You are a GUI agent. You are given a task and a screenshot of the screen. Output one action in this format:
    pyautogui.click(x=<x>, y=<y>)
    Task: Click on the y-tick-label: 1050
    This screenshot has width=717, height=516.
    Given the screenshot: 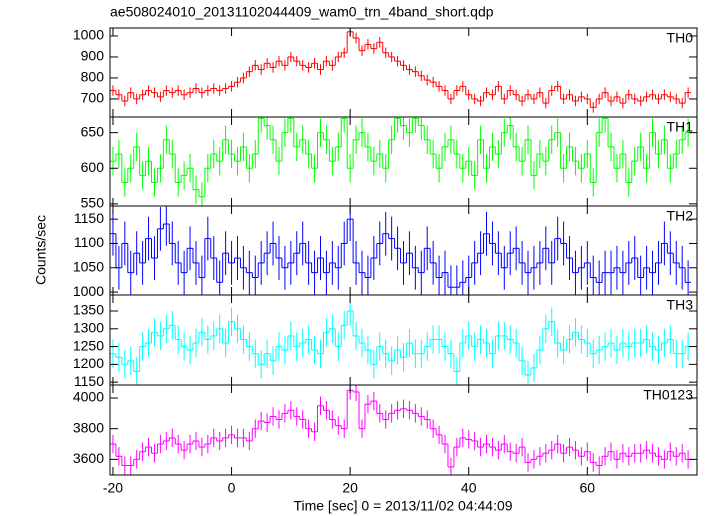 What is the action you would take?
    pyautogui.click(x=88, y=266)
    